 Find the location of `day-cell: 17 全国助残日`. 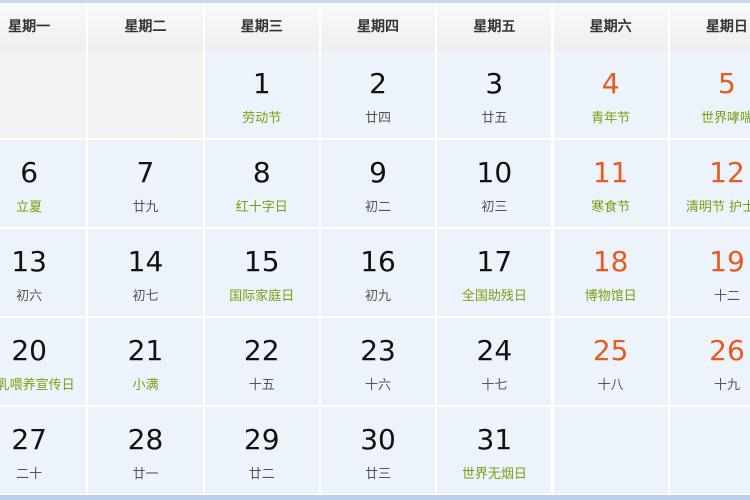

day-cell: 17 全国助残日 is located at coordinates (495, 273).